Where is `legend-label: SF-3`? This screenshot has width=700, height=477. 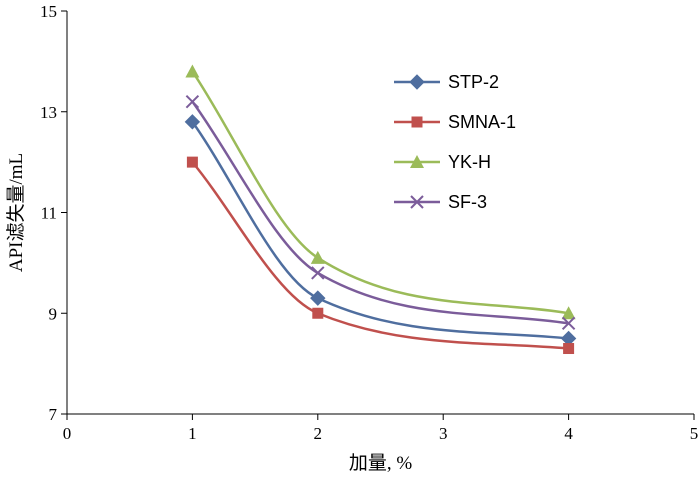 legend-label: SF-3 is located at coordinates (467, 202).